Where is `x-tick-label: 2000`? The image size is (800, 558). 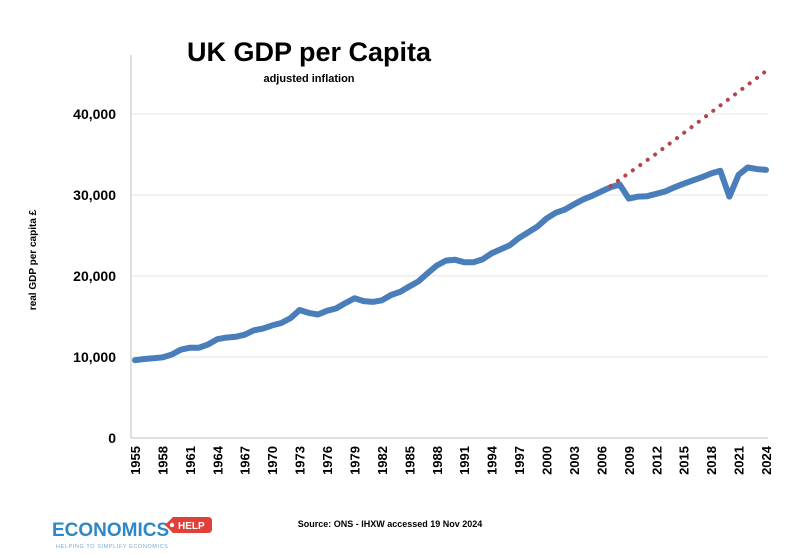
x-tick-label: 2000 is located at coordinates (547, 460).